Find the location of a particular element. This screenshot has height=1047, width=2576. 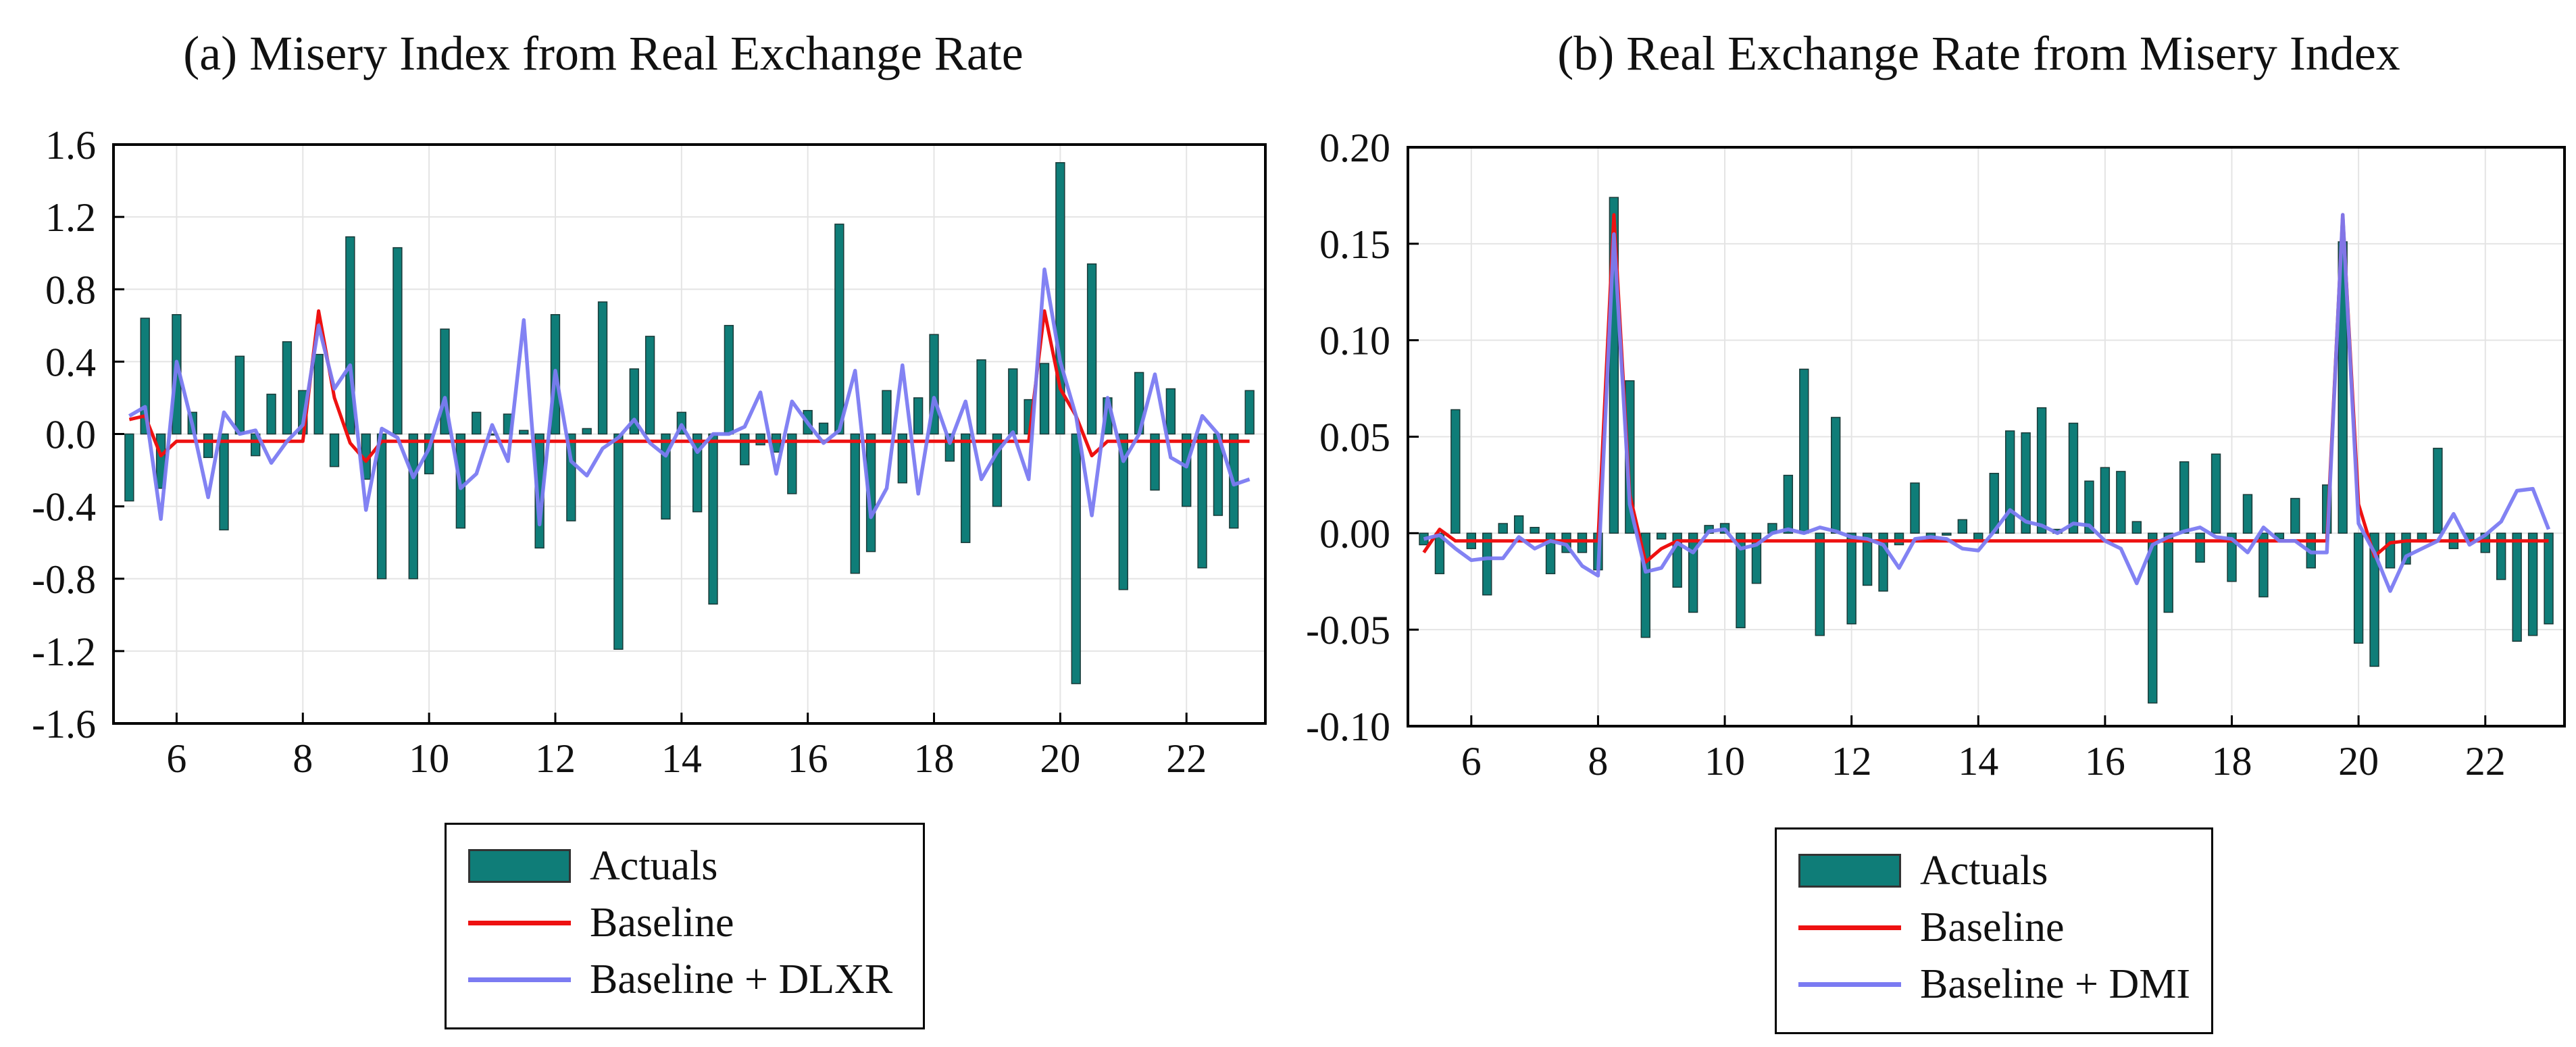

legend-item-baseline-dmi: Baseline + DMI is located at coordinates (1994, 983).